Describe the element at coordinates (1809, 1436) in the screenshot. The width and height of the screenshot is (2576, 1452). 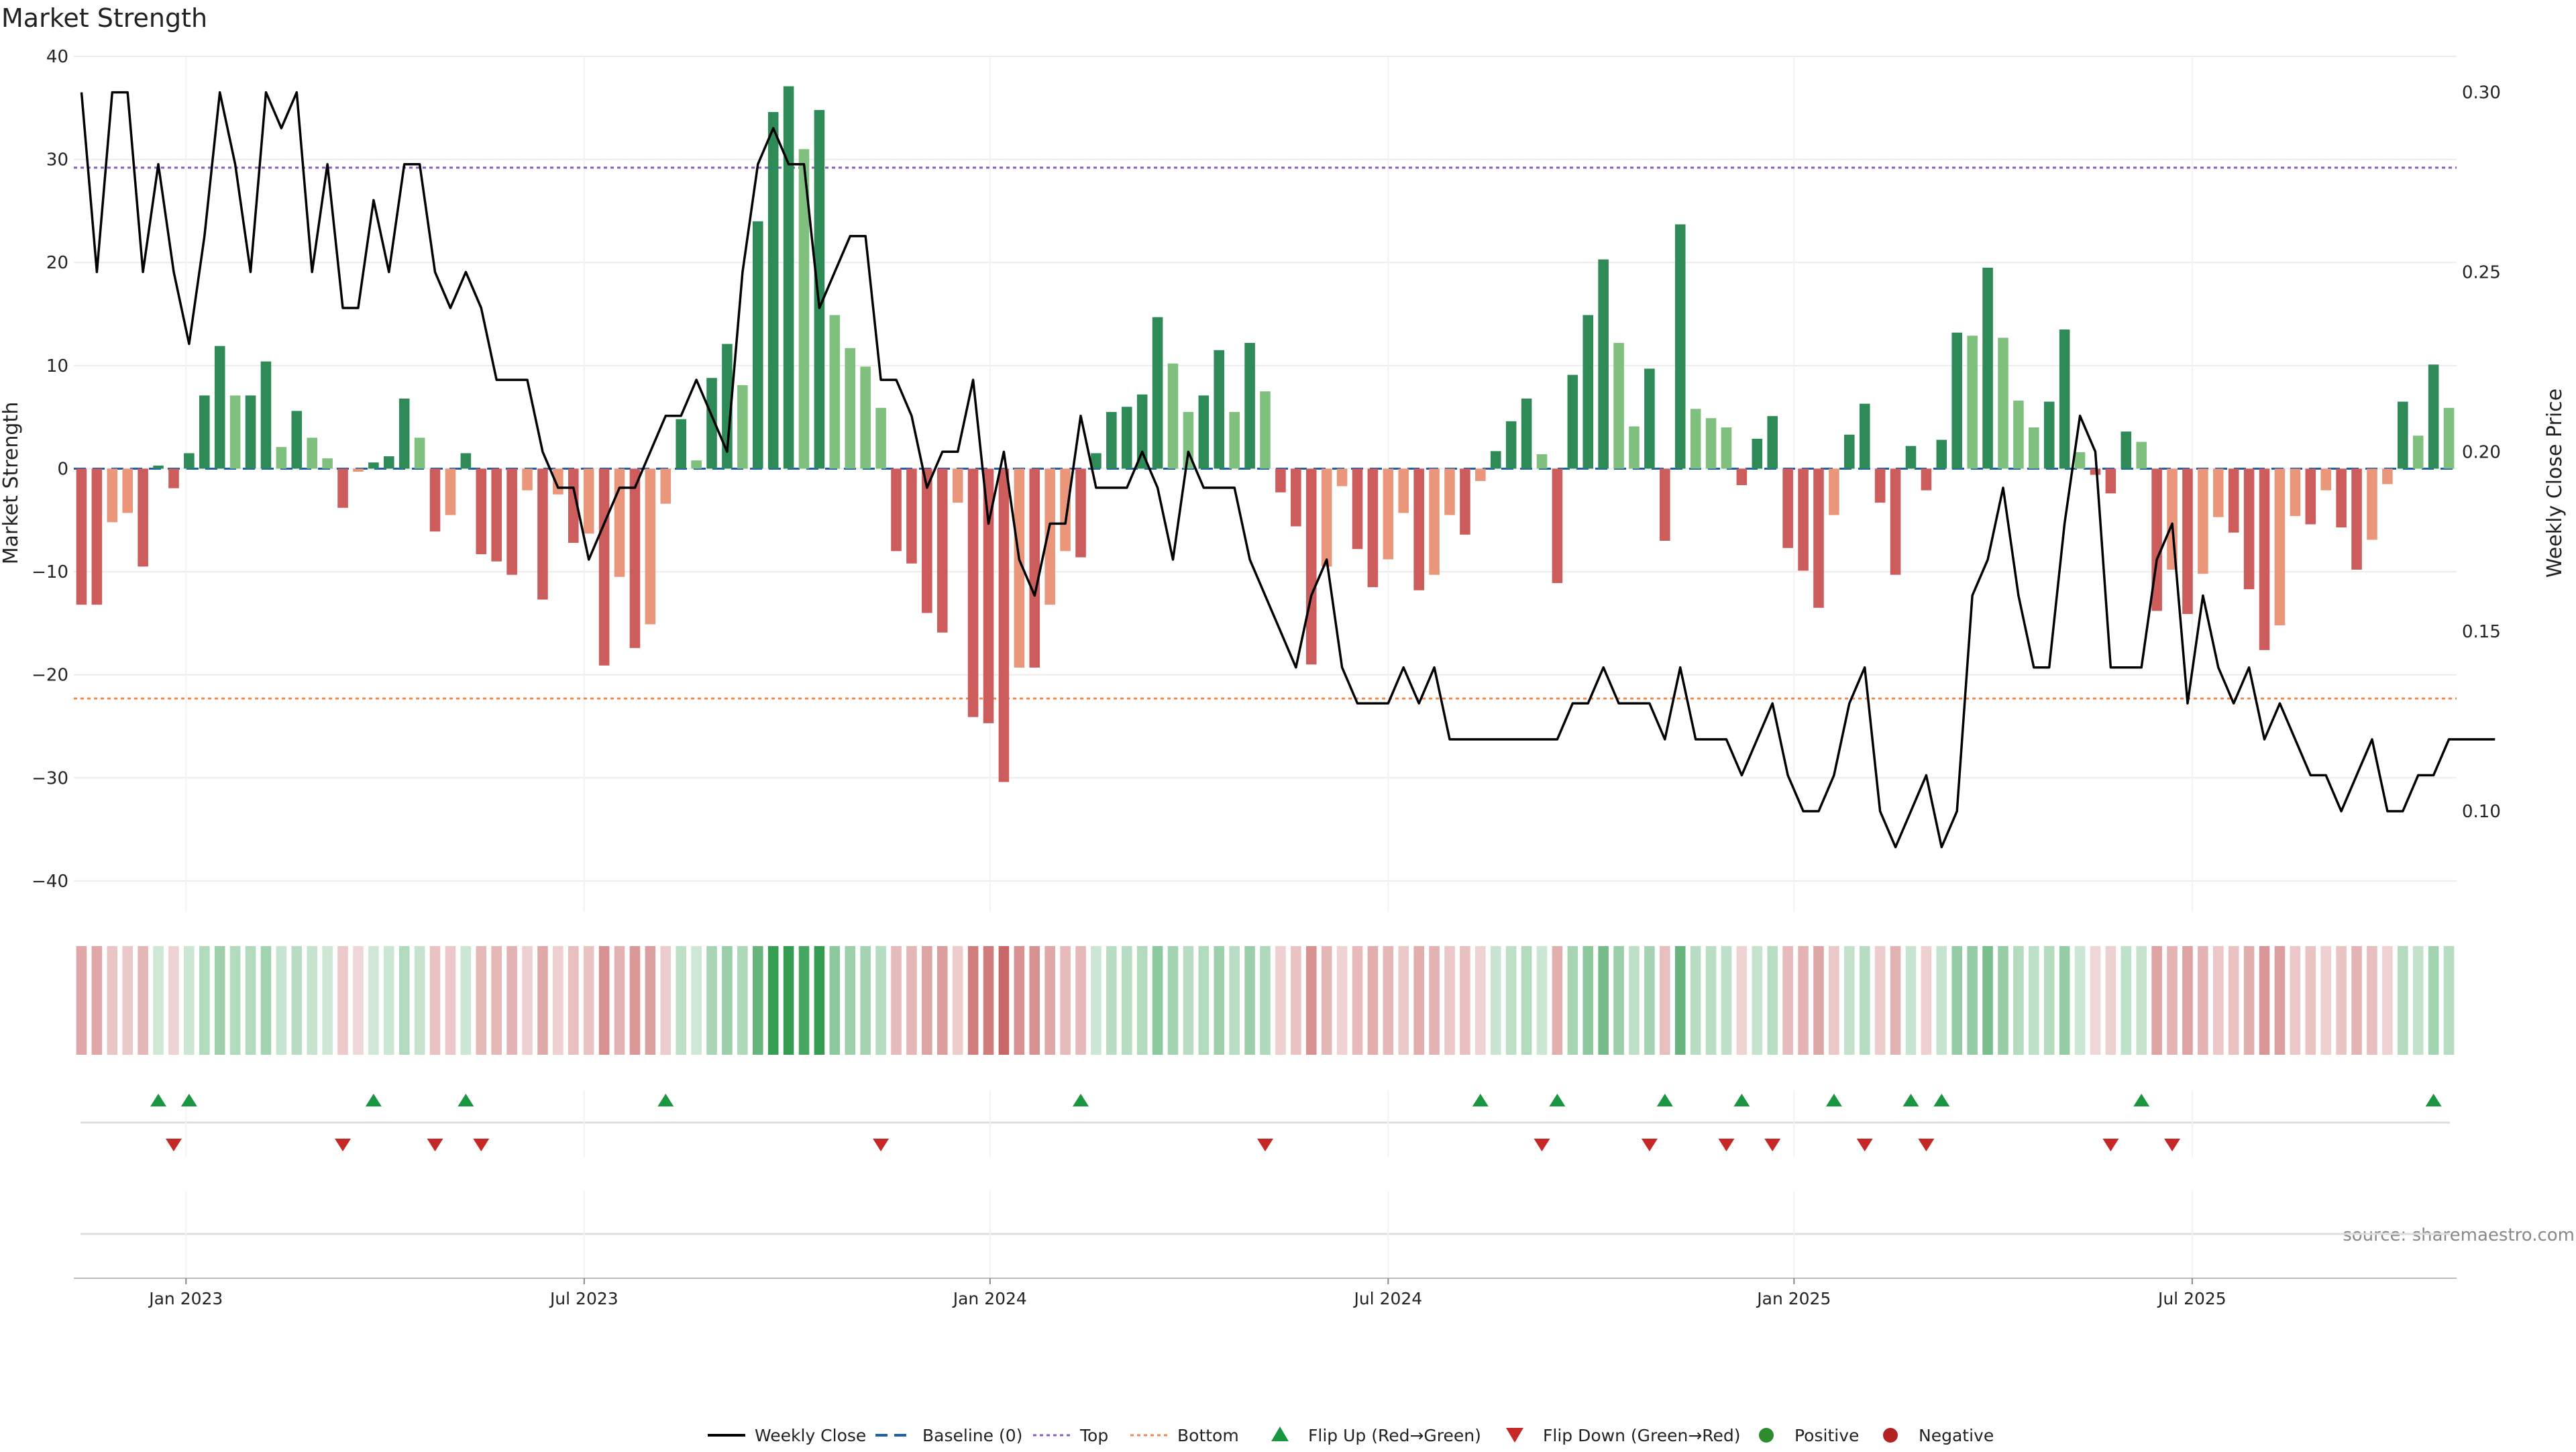
I see `legend-item: Positive` at that location.